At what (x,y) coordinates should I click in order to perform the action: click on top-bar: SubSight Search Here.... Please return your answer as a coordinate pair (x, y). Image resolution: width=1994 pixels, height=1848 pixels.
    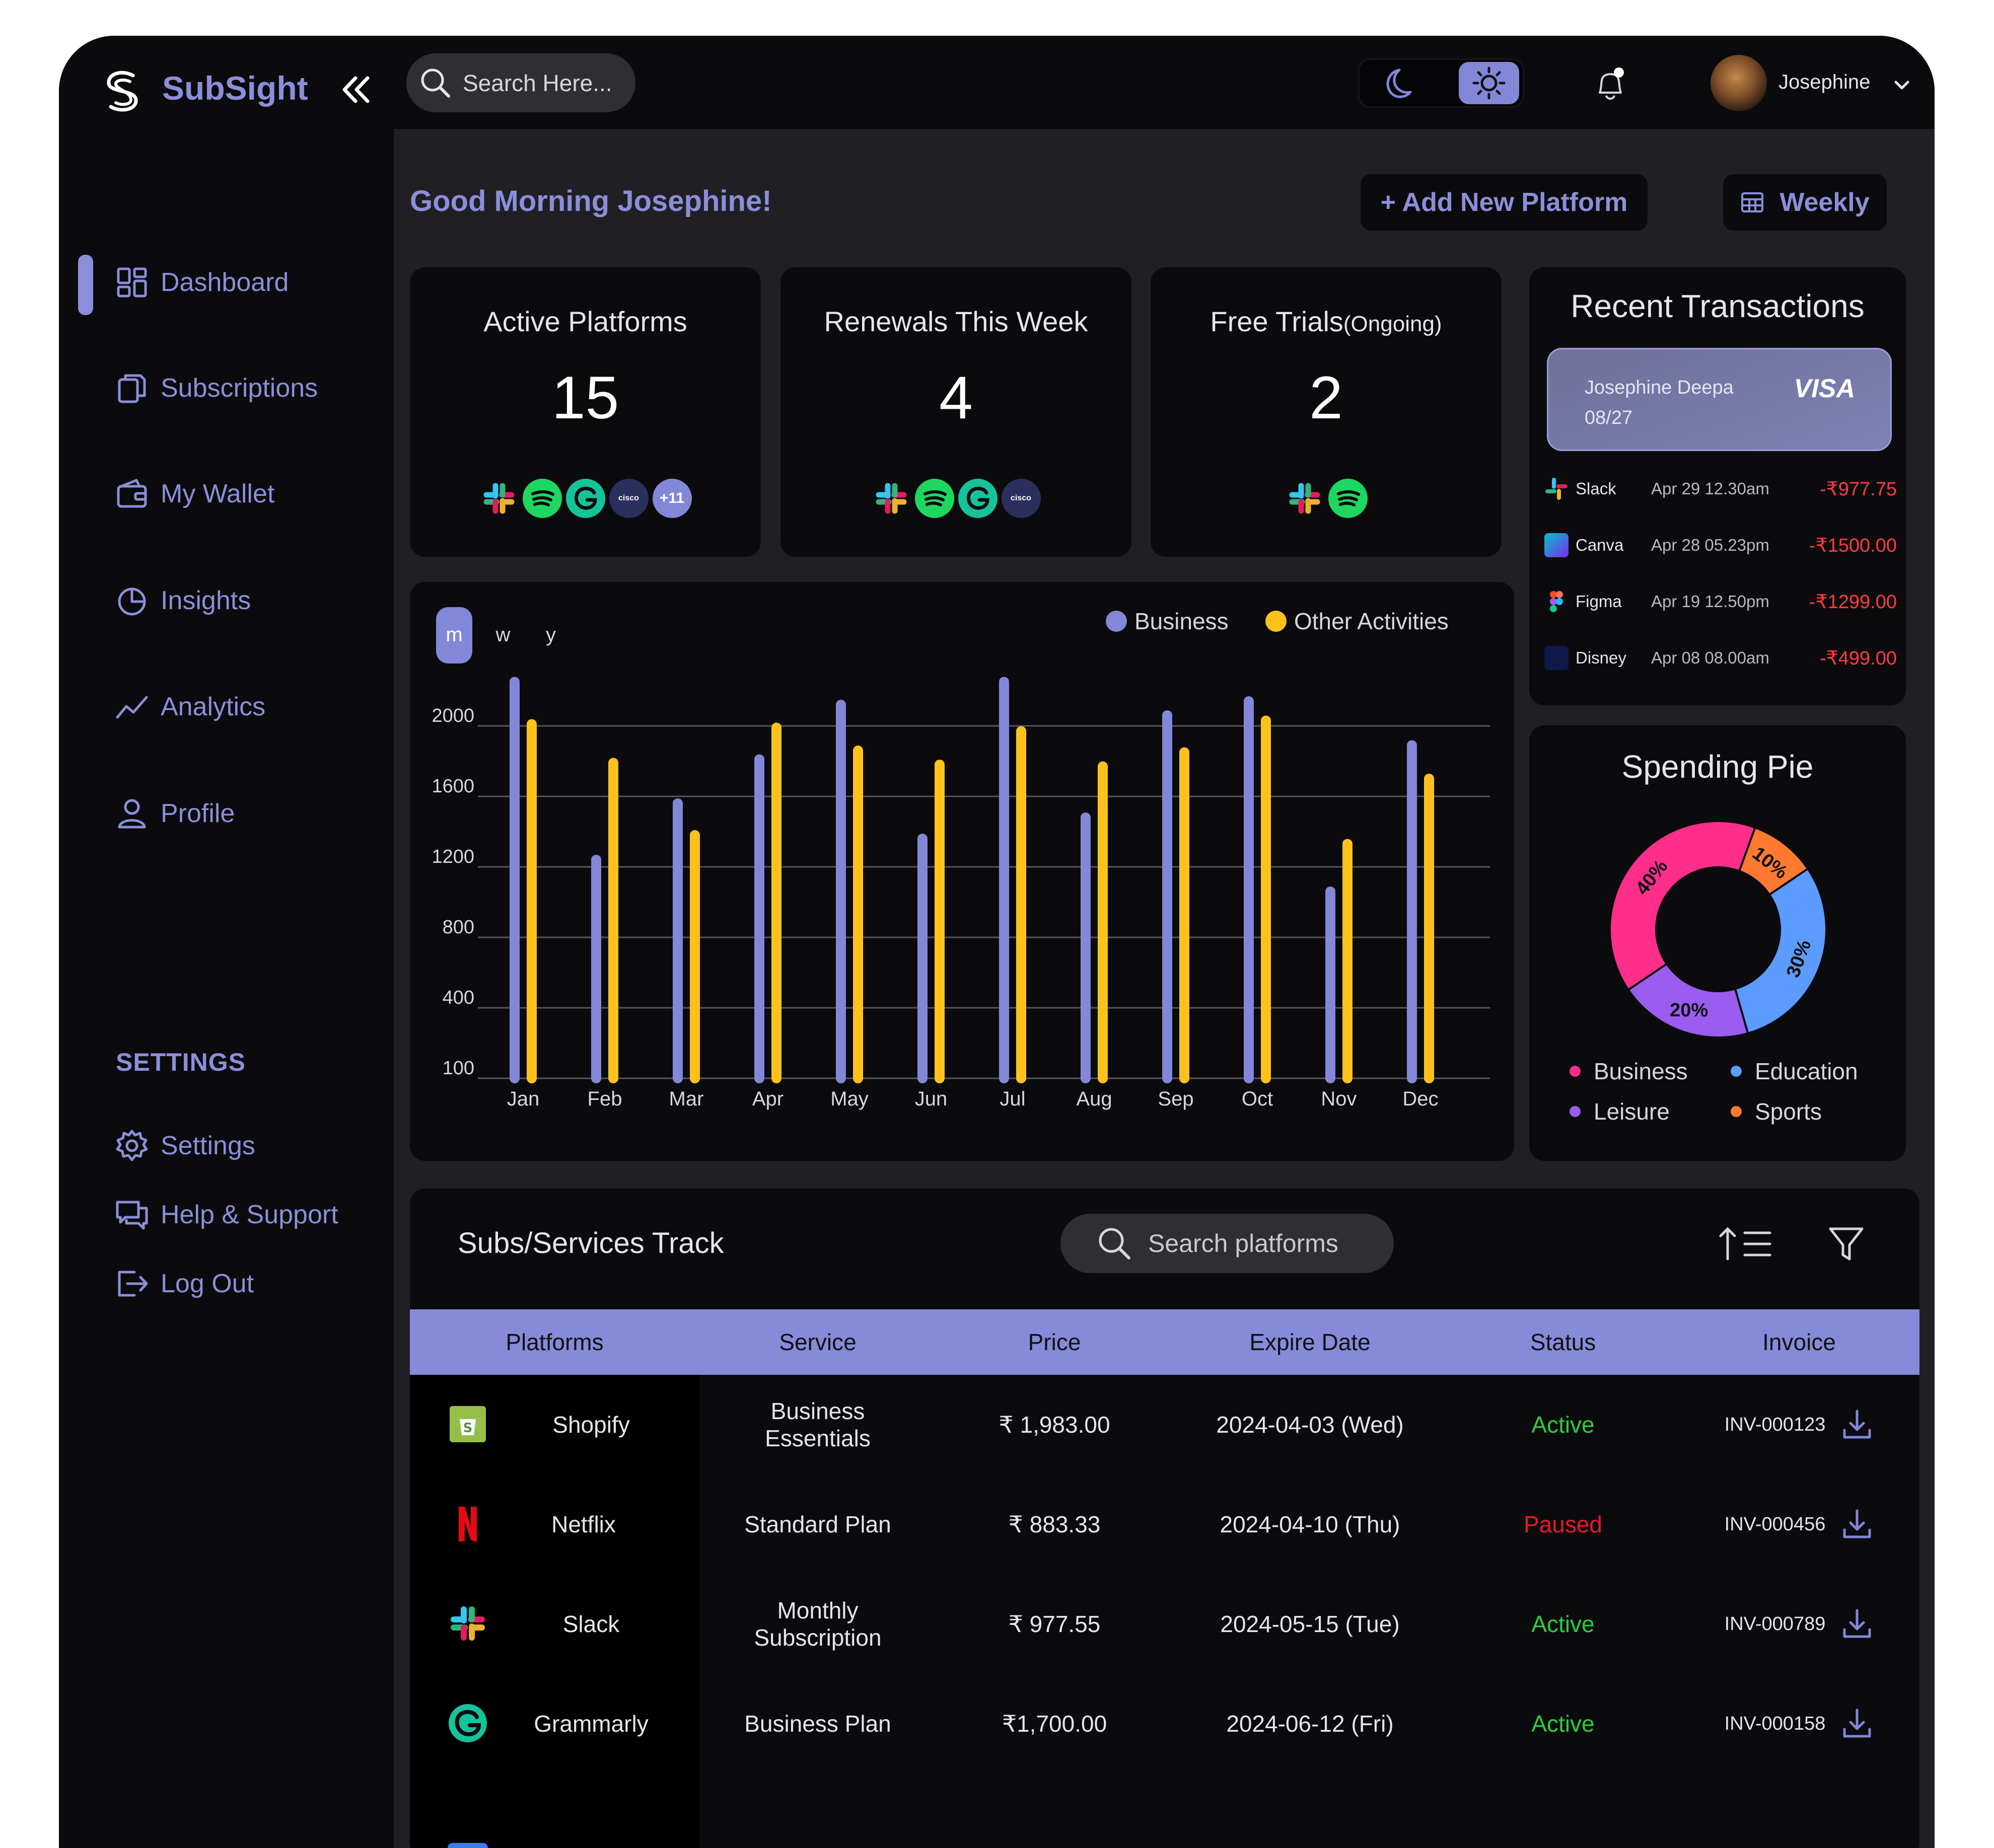
    Looking at the image, I should click on (997, 82).